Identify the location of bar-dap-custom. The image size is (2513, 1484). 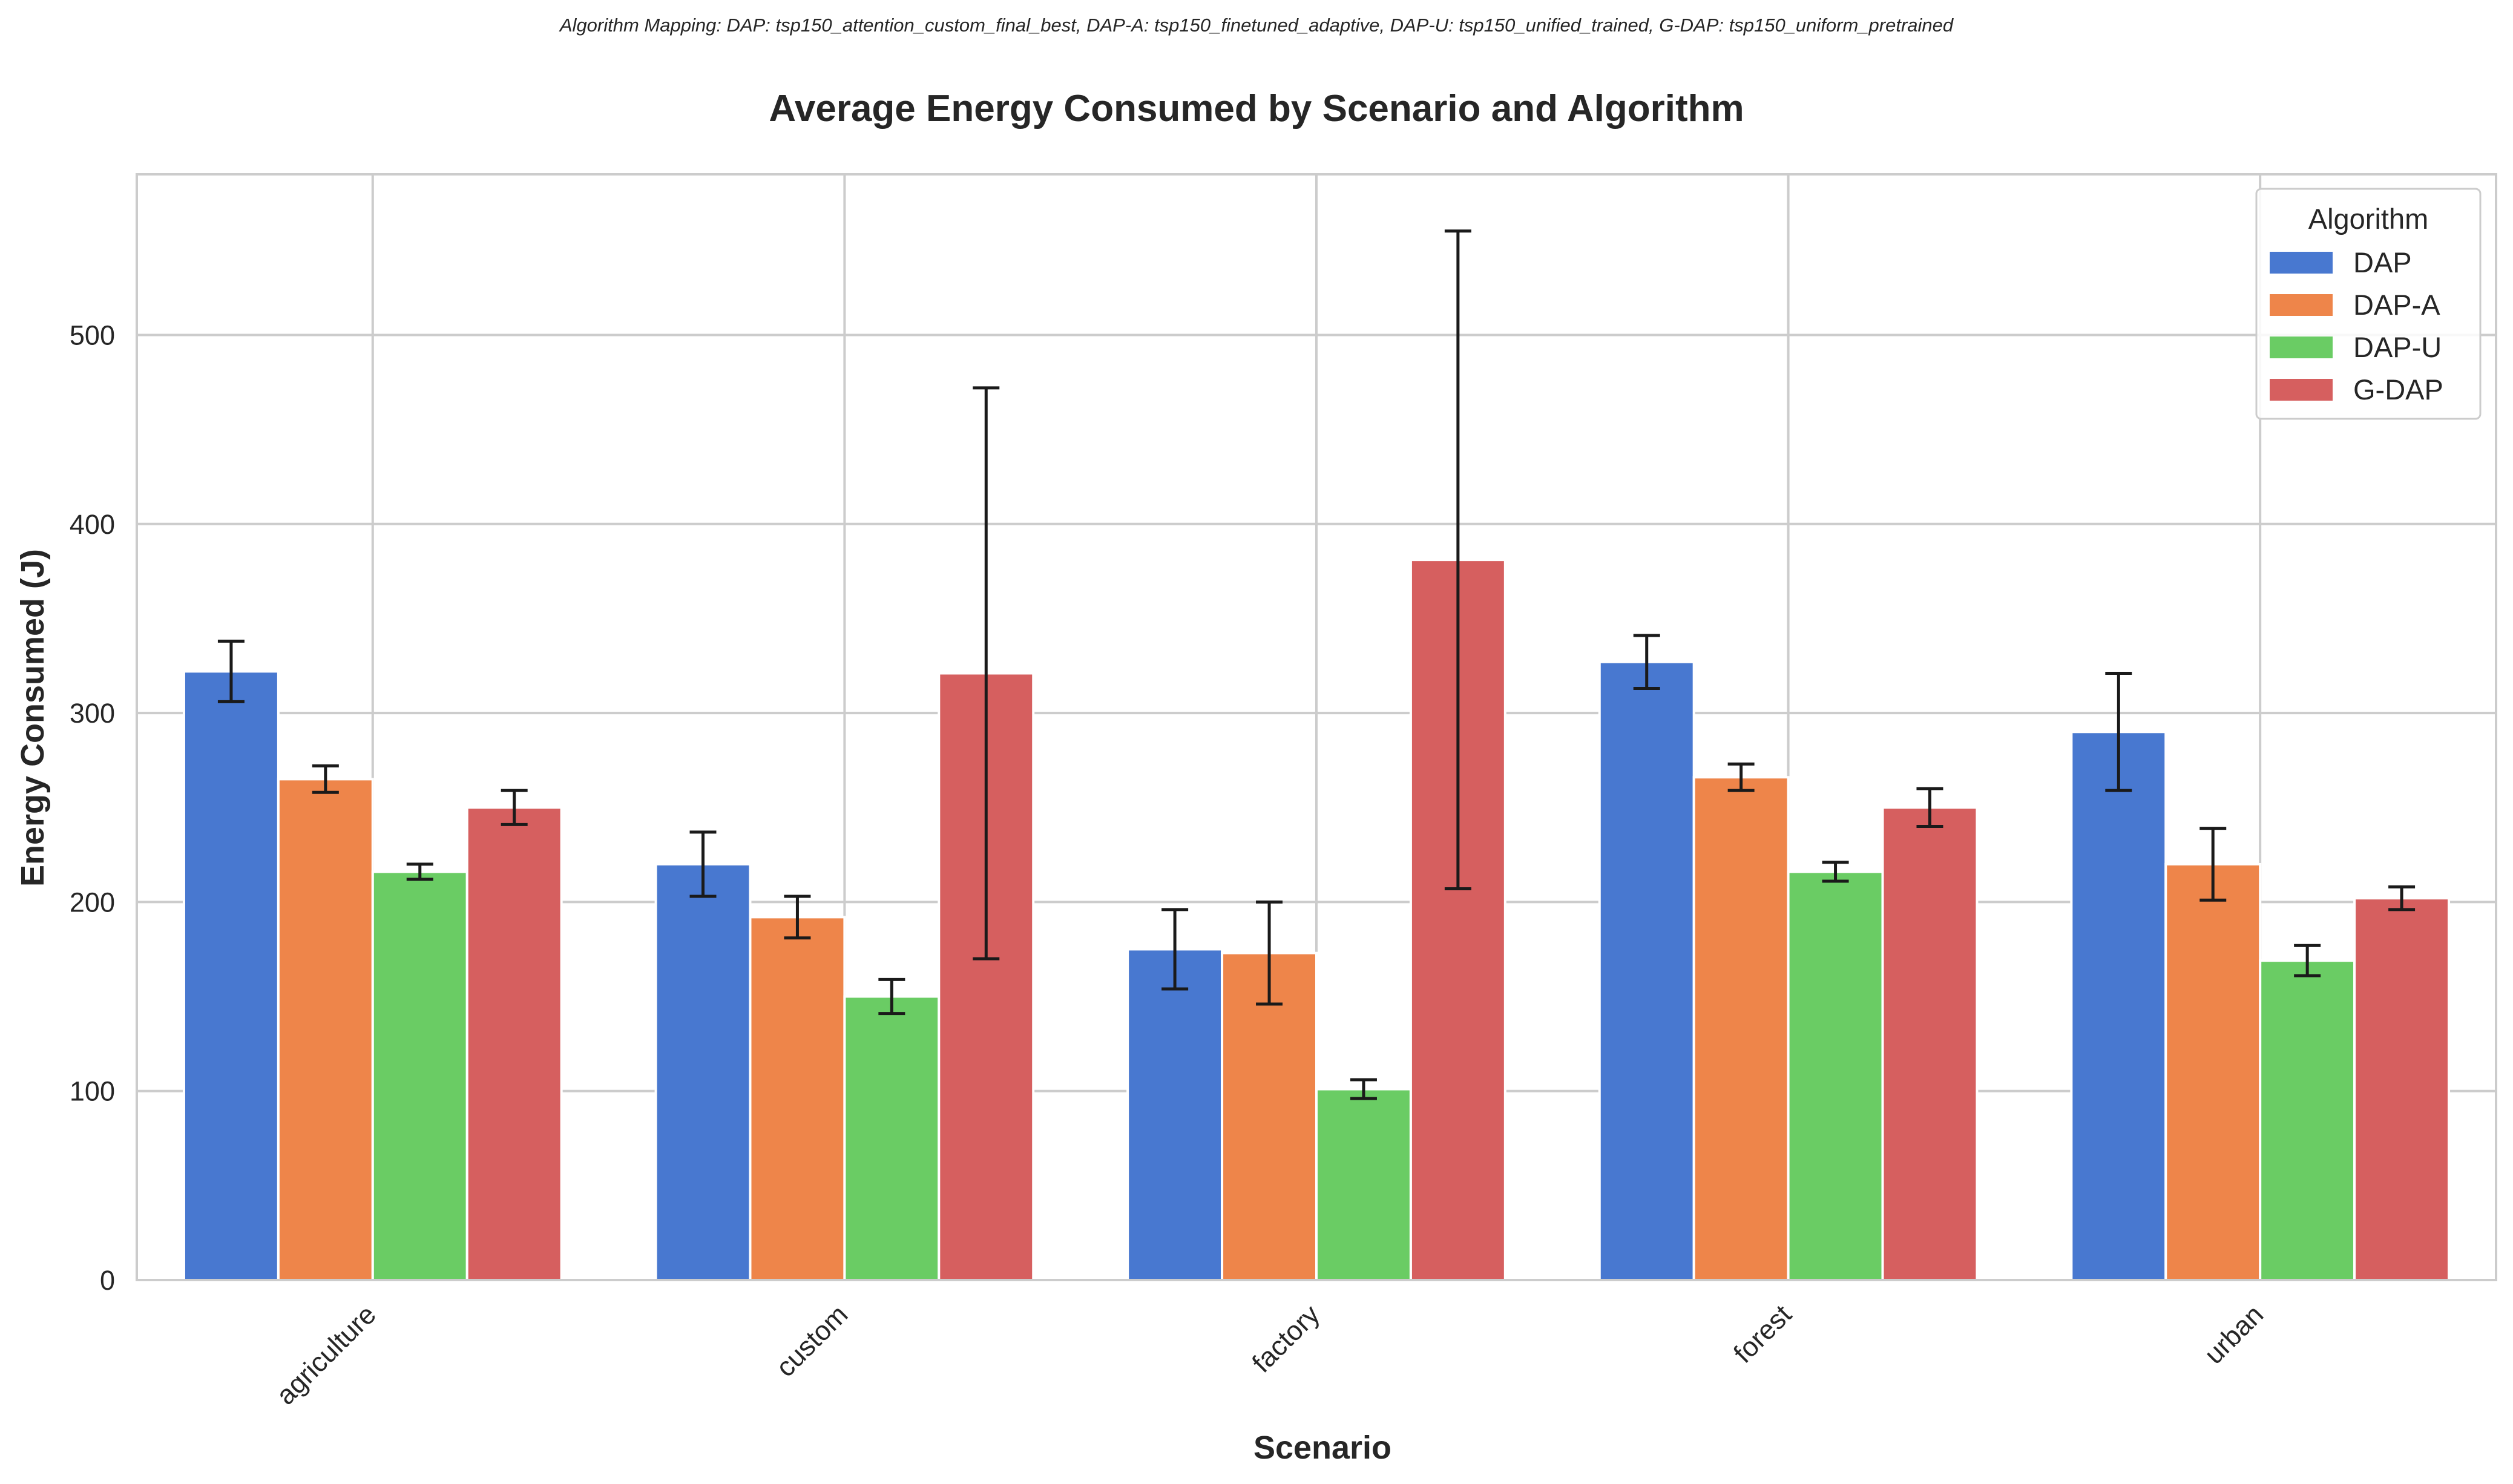
(703, 1072).